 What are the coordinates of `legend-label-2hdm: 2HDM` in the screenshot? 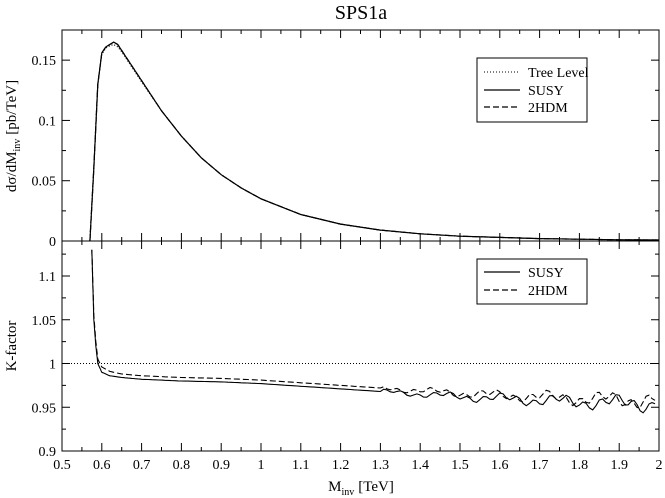 It's located at (548, 108).